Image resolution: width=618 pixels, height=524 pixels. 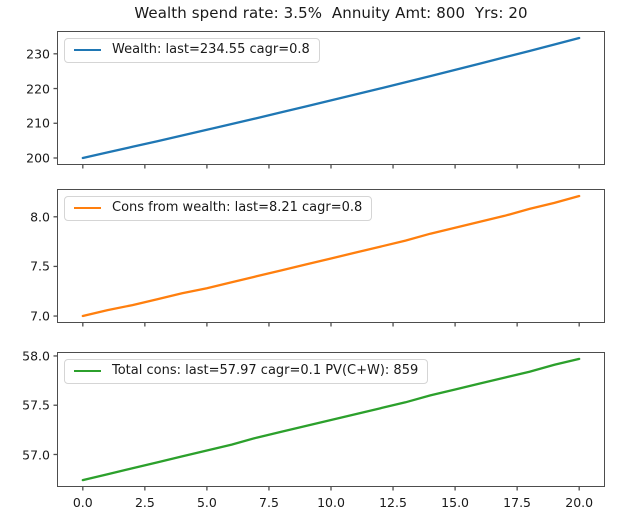 I want to click on y-tick-label: 7.5, so click(x=40, y=266).